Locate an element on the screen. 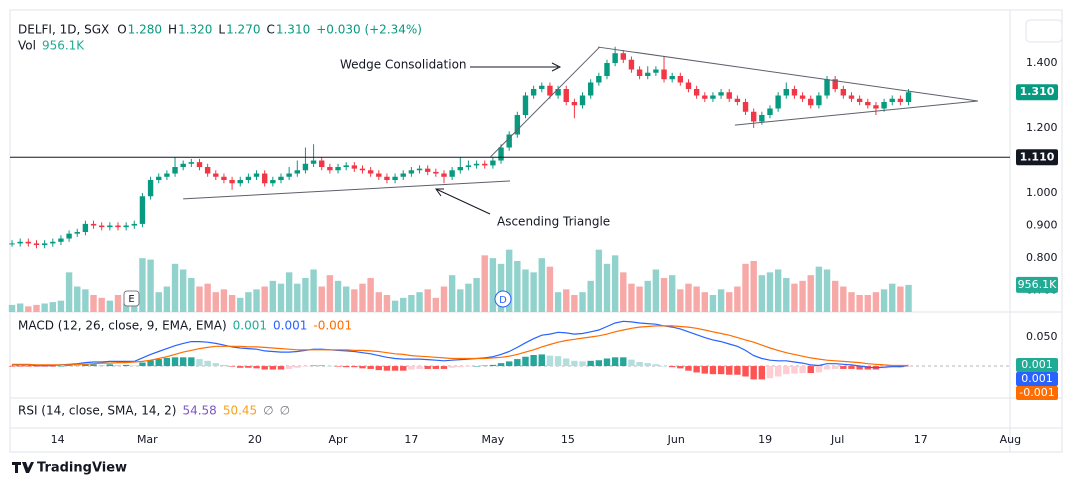 The image size is (1072, 493). price-badge-label: 1.310 is located at coordinates (1037, 91).